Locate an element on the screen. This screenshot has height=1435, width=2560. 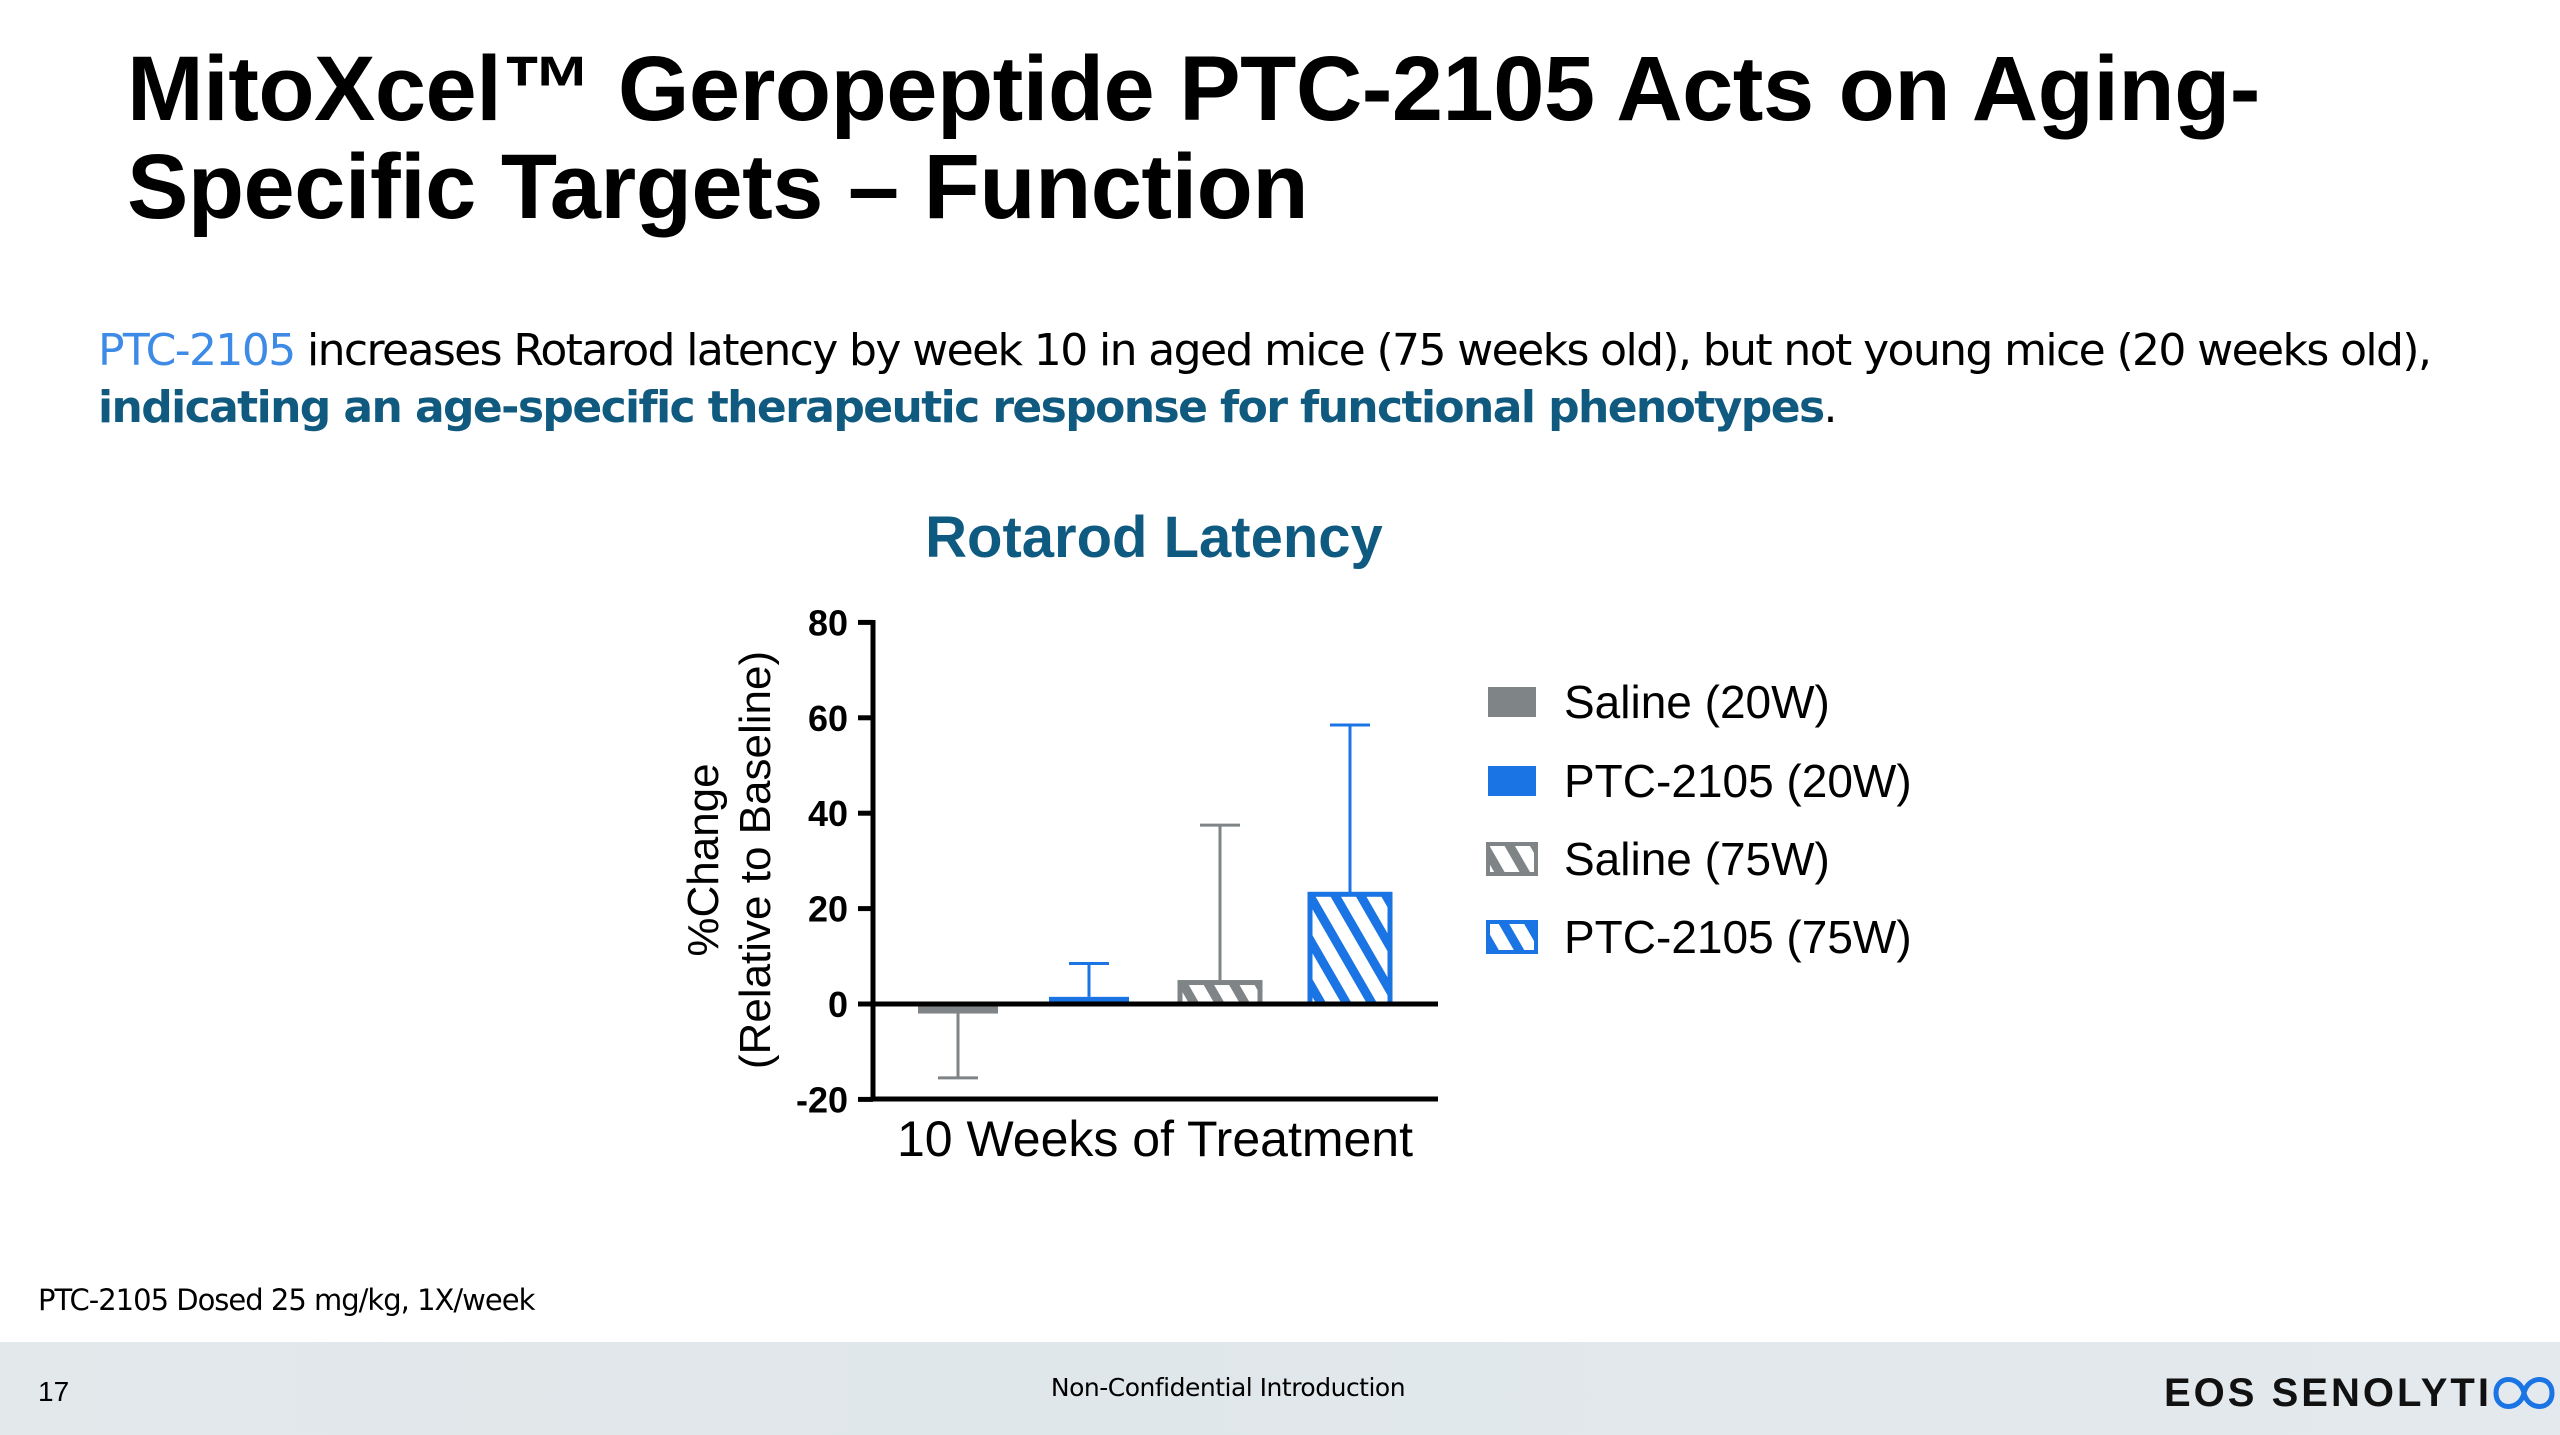
bar-saline-20w is located at coordinates (958, 1009).